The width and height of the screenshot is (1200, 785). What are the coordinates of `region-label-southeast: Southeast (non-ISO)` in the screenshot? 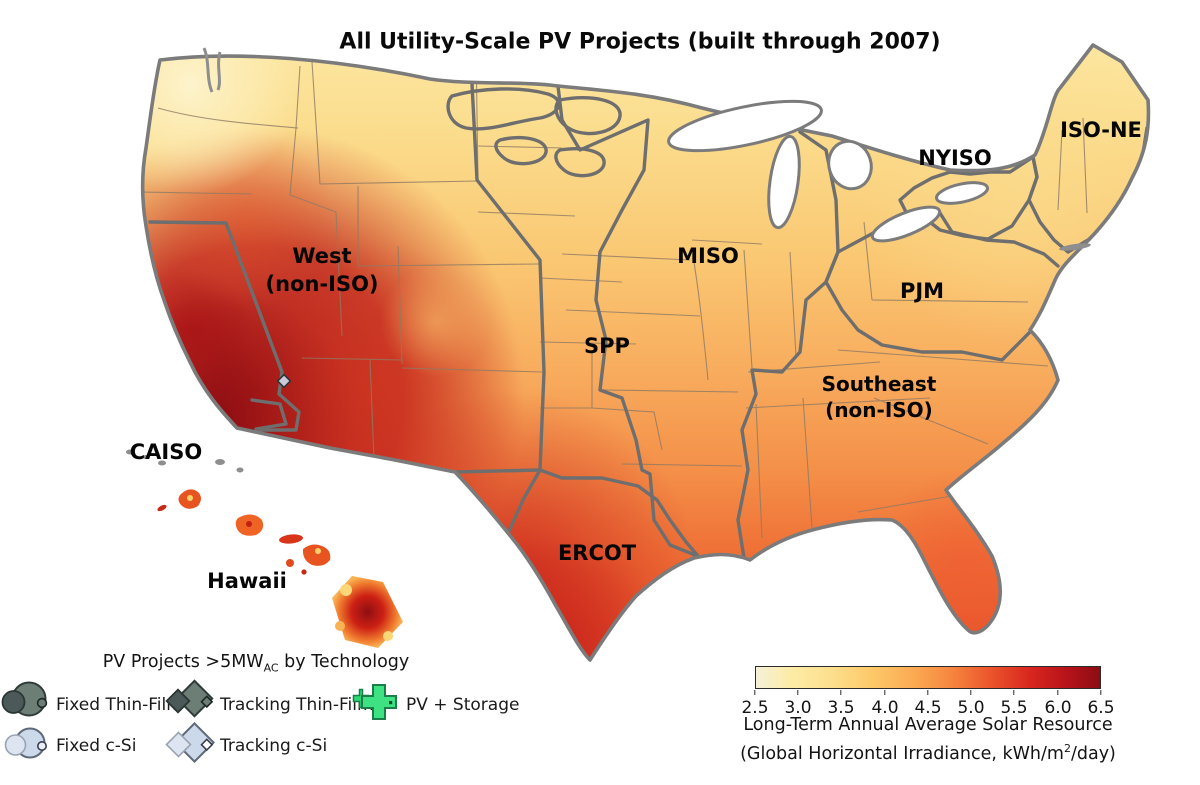 It's located at (879, 397).